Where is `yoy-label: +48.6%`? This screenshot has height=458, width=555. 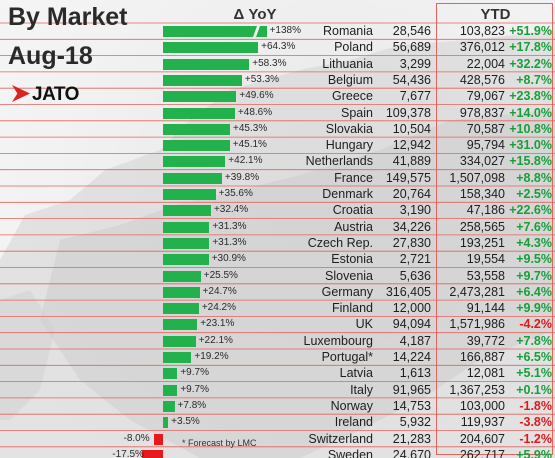 yoy-label: +48.6% is located at coordinates (255, 112).